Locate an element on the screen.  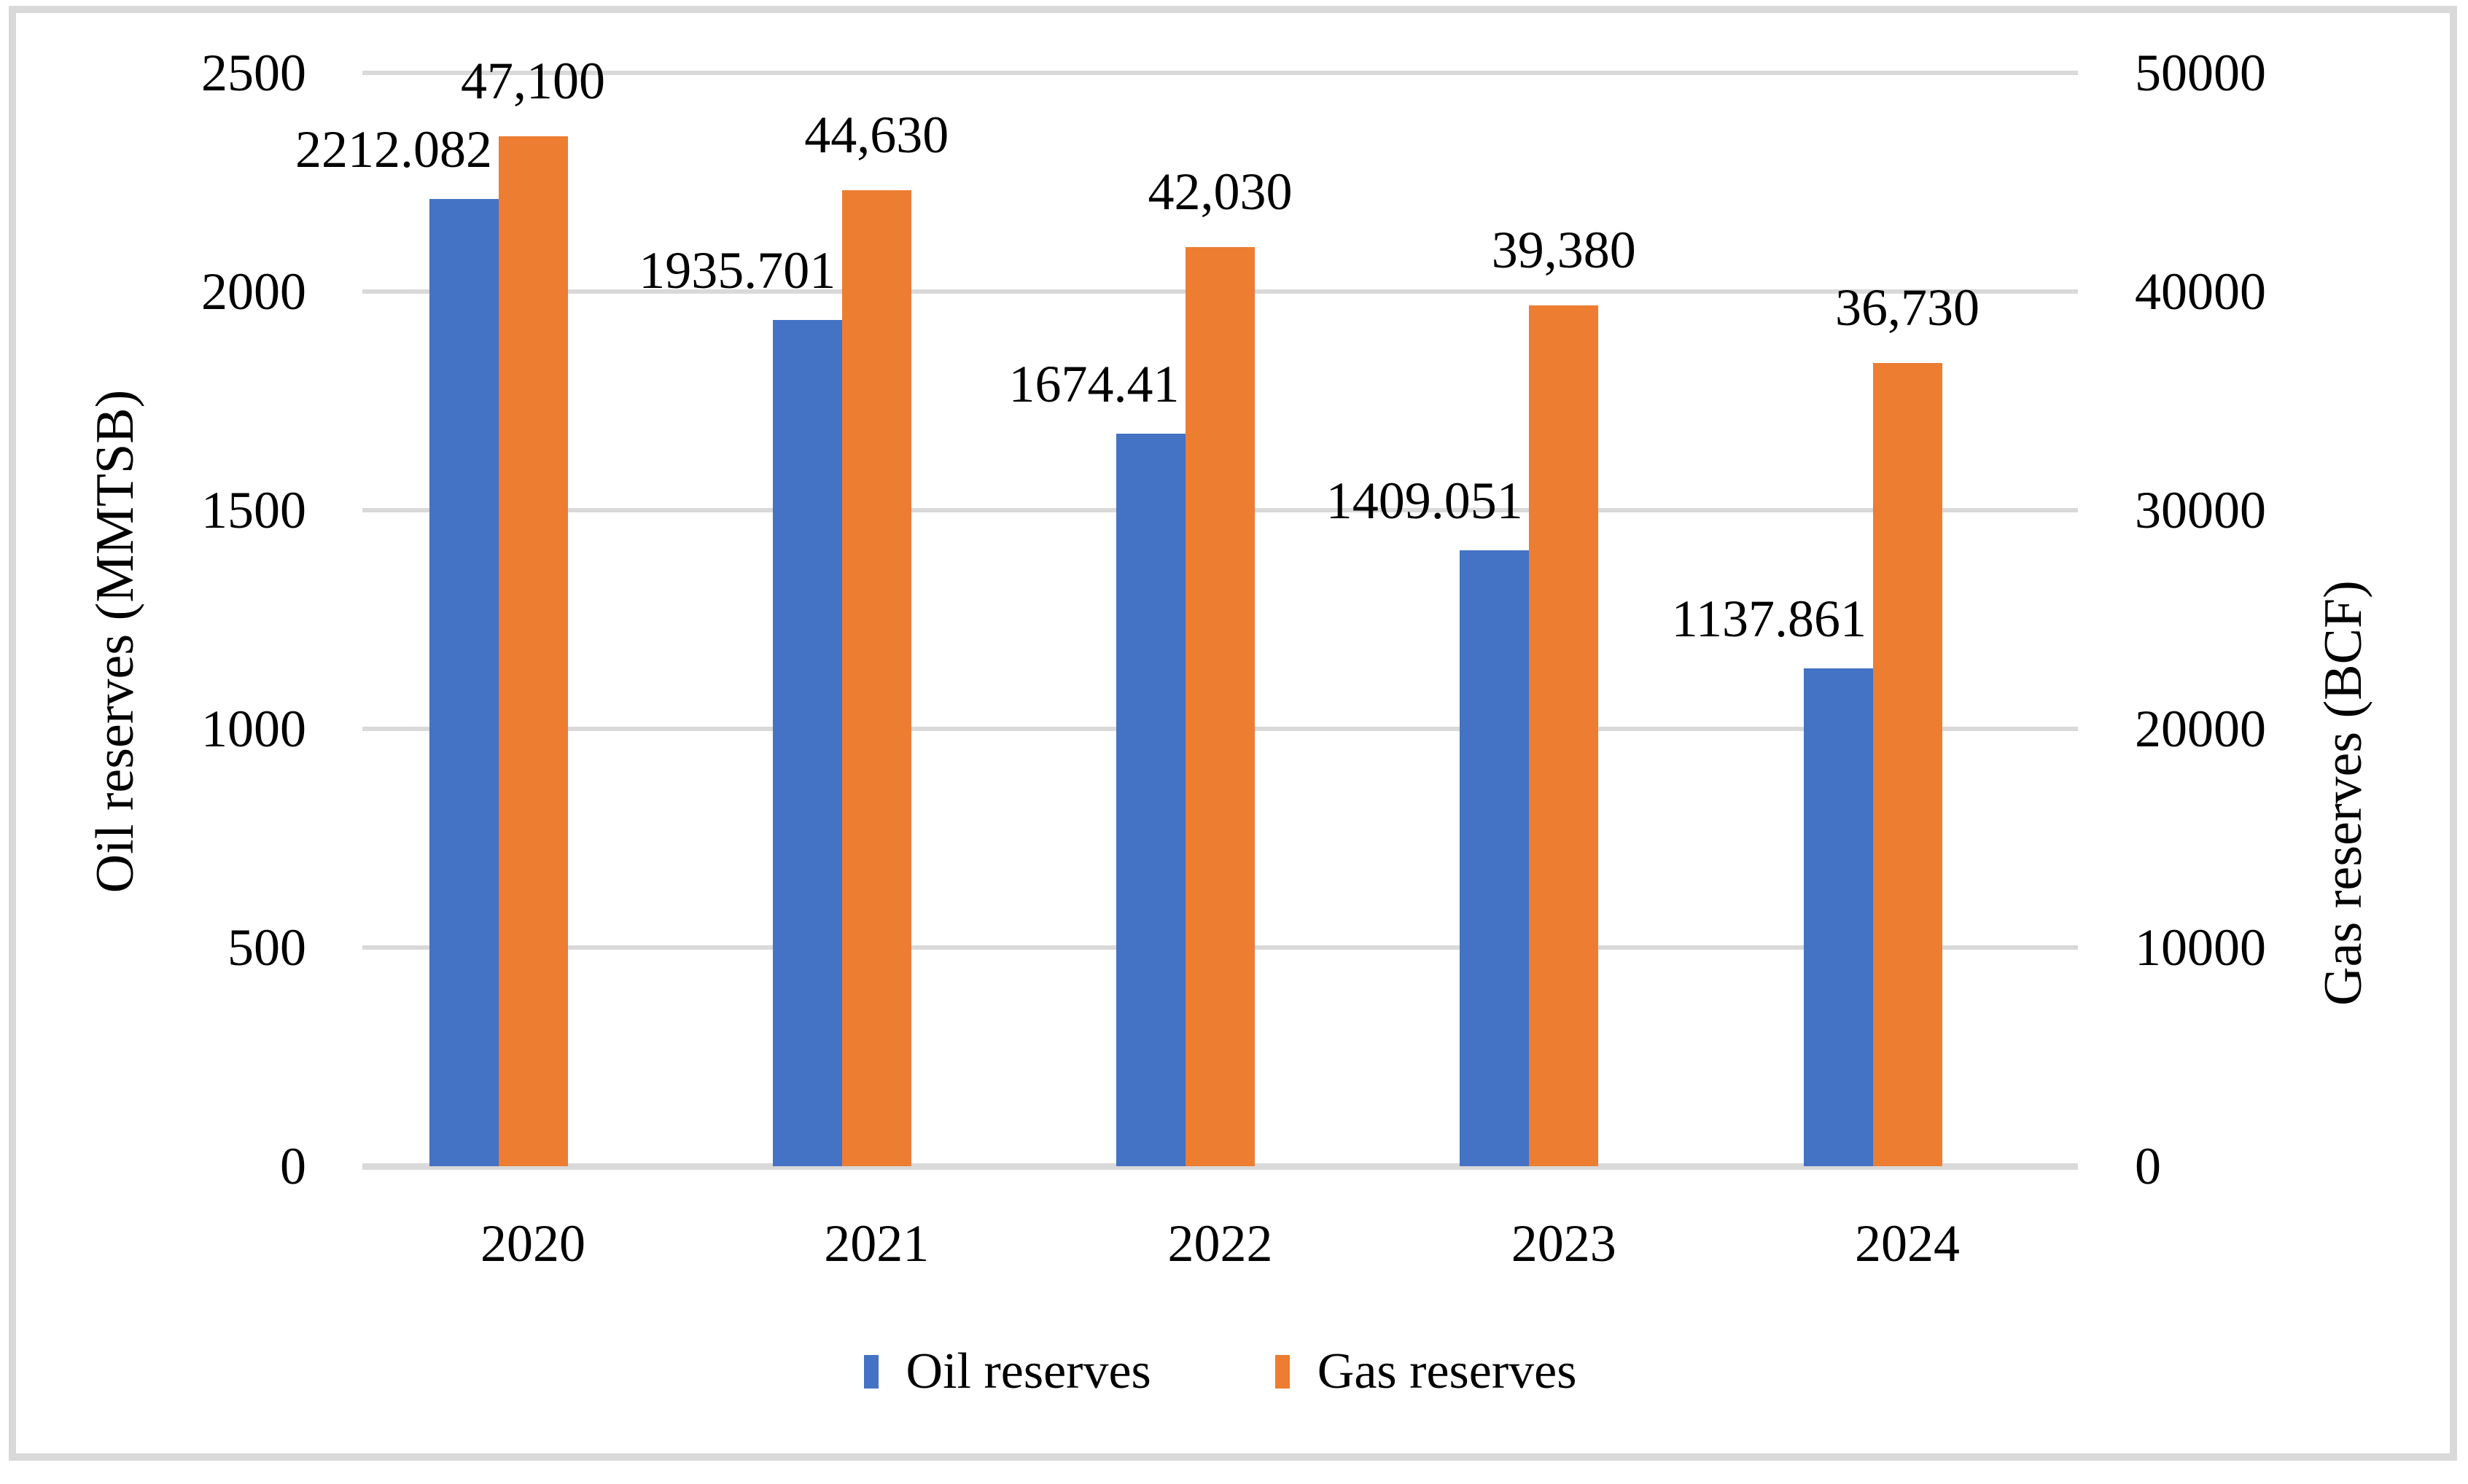
left-axis-tick-label: 2500 is located at coordinates (253, 73).